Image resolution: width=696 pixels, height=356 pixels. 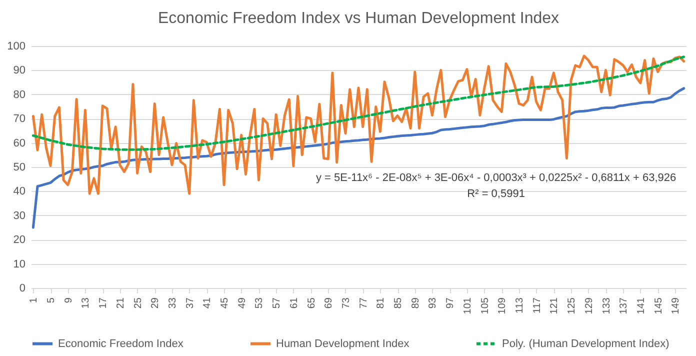 I want to click on y-tick-label: 0, so click(x=22, y=288).